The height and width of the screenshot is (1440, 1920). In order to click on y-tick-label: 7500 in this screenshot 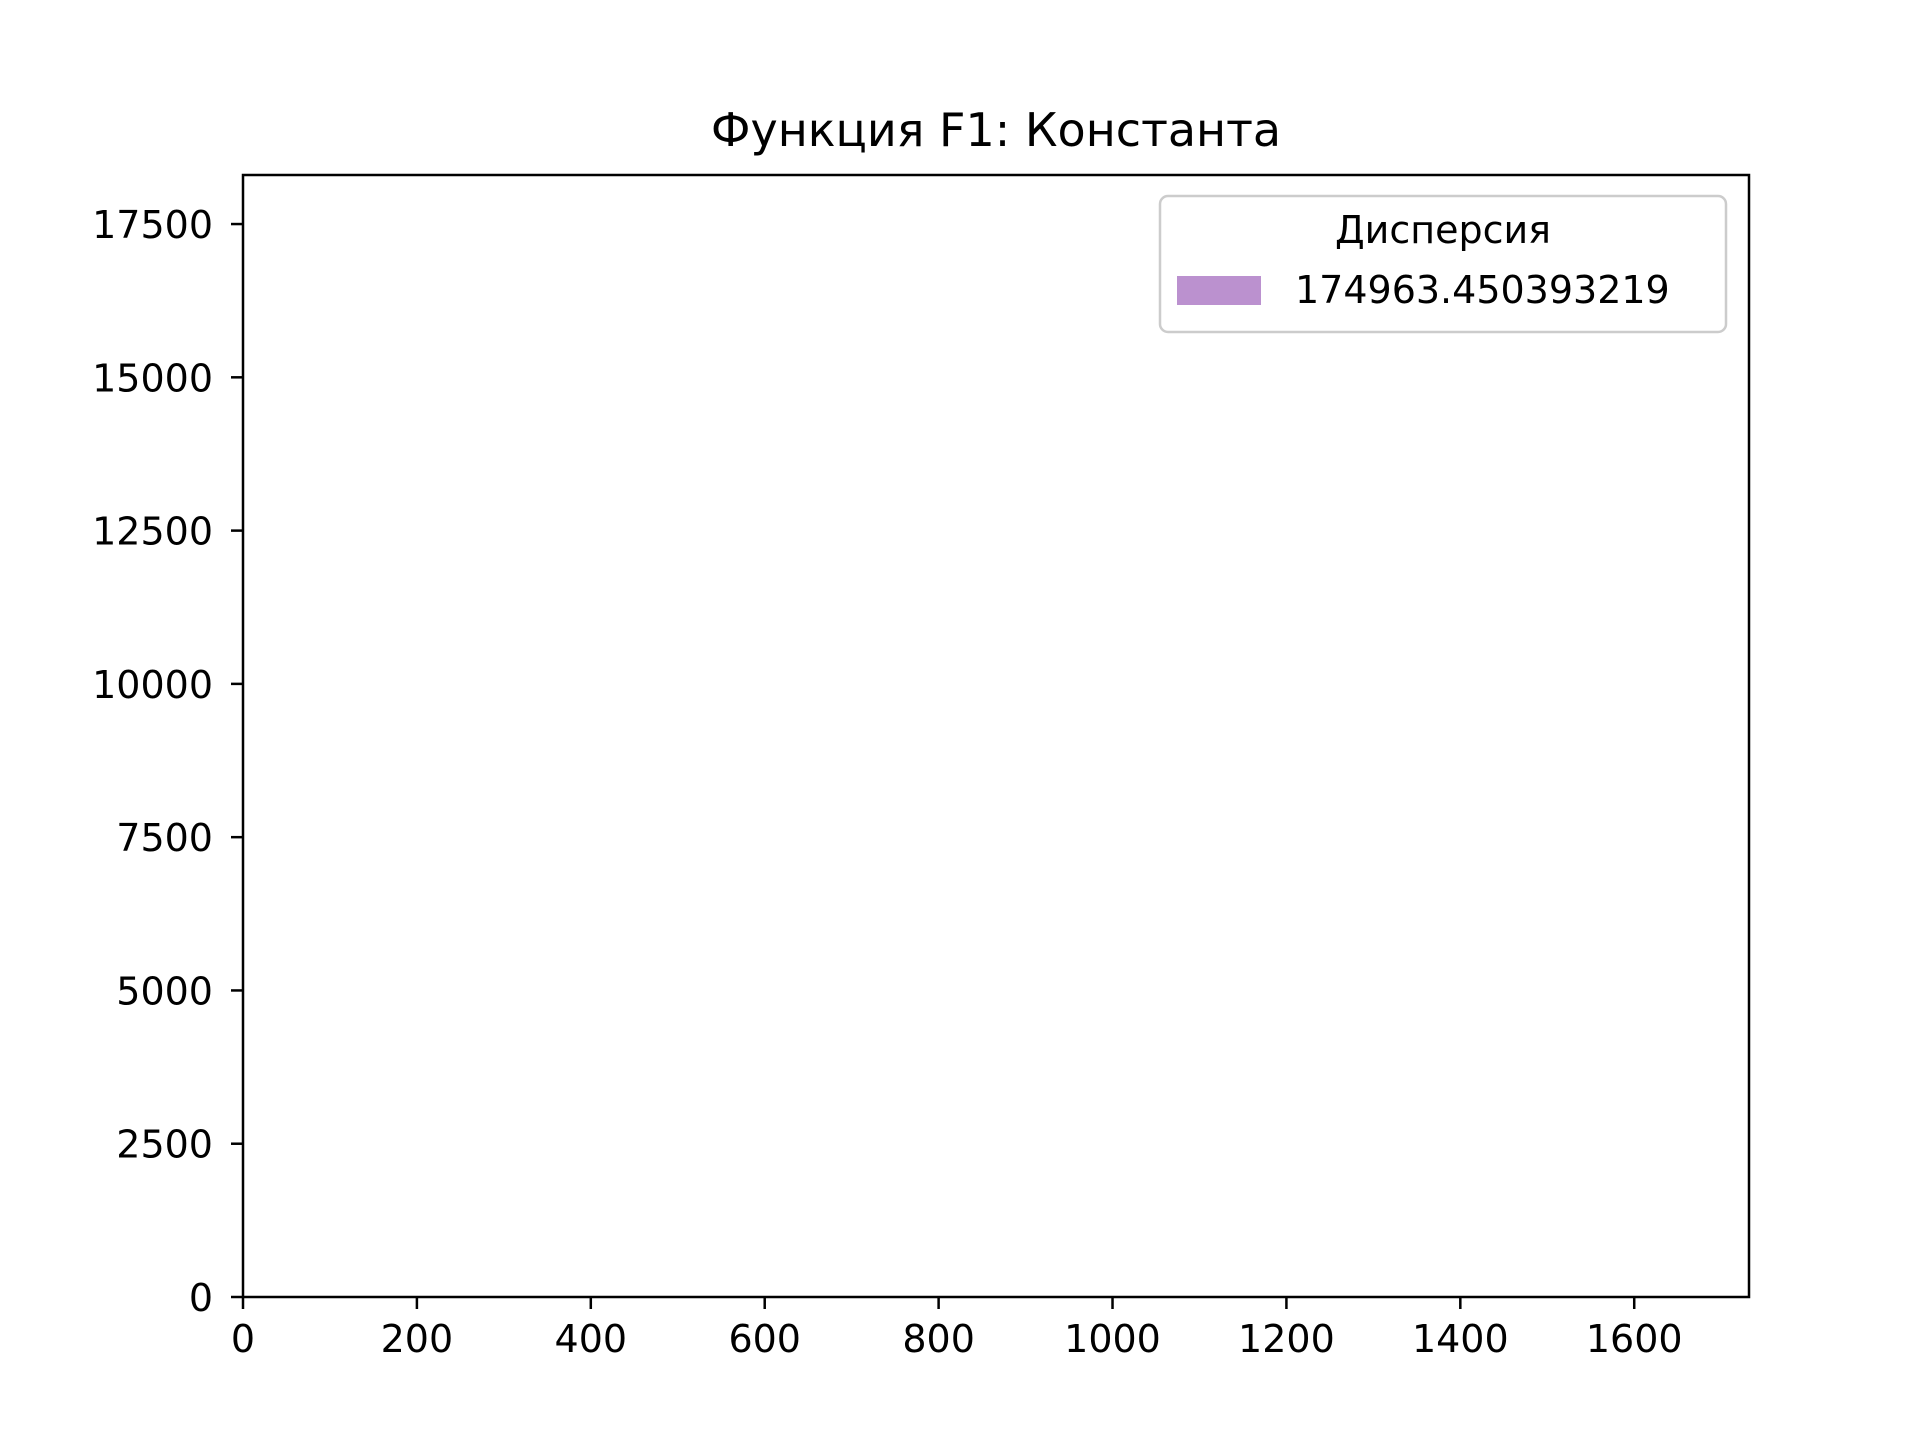, I will do `click(164, 838)`.